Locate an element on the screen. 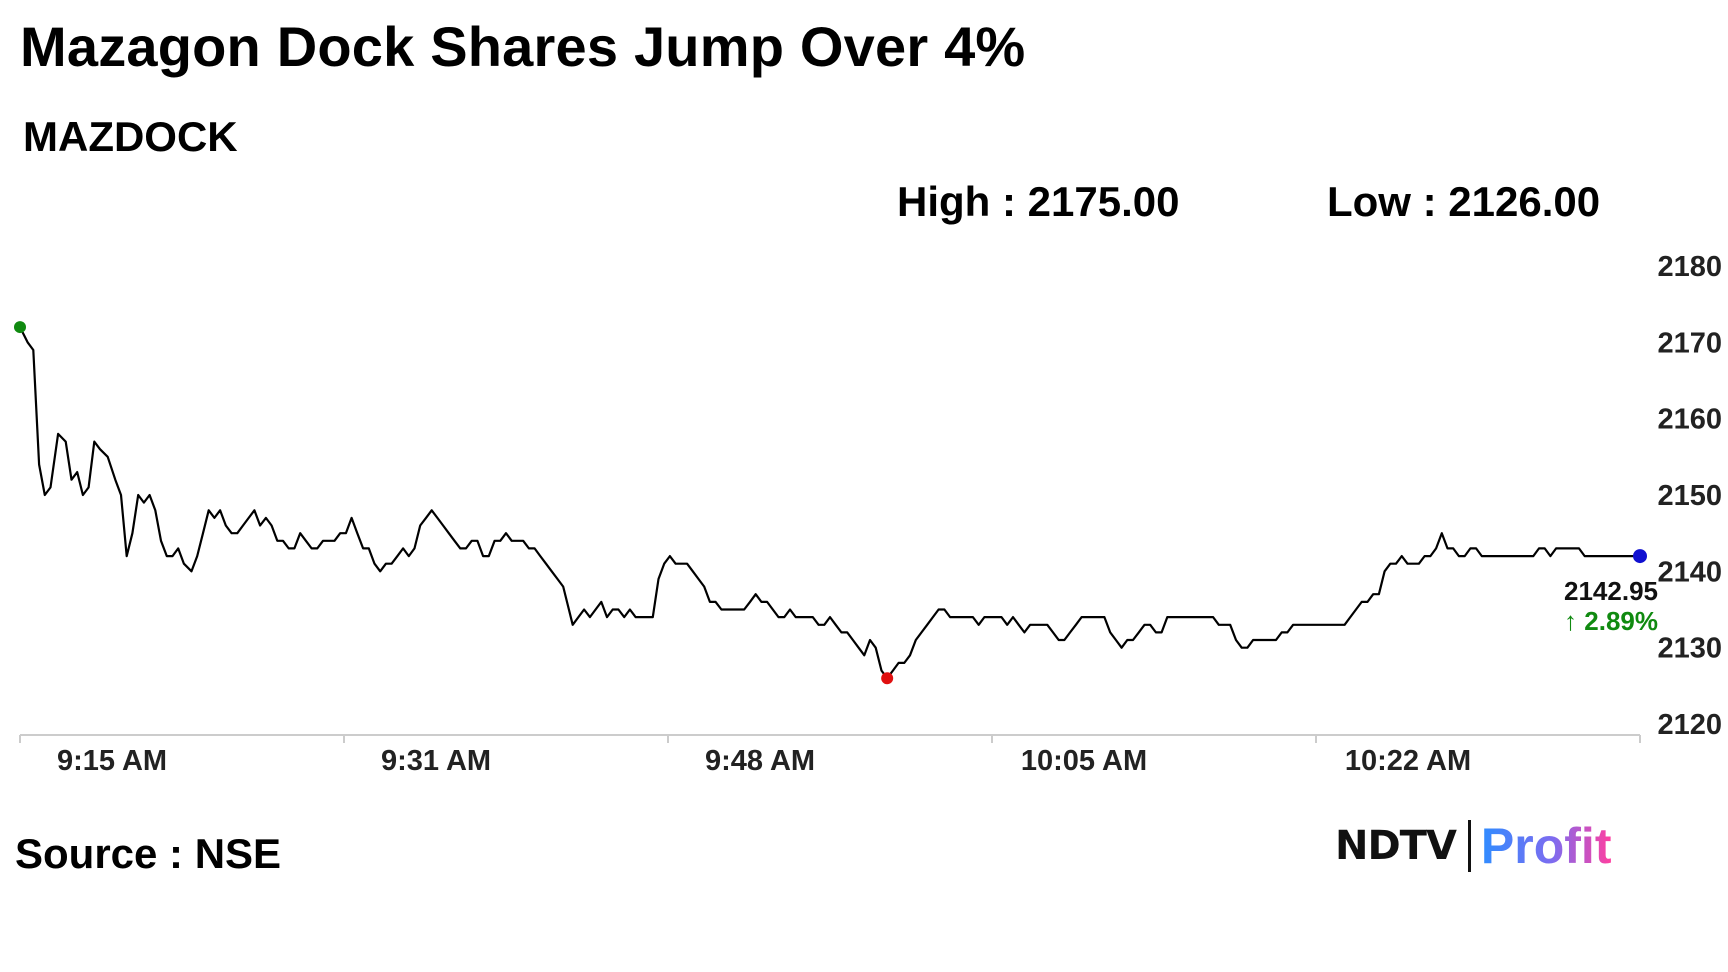 This screenshot has width=1728, height=972. ticker-symbol: MAZDOCK is located at coordinates (130, 136).